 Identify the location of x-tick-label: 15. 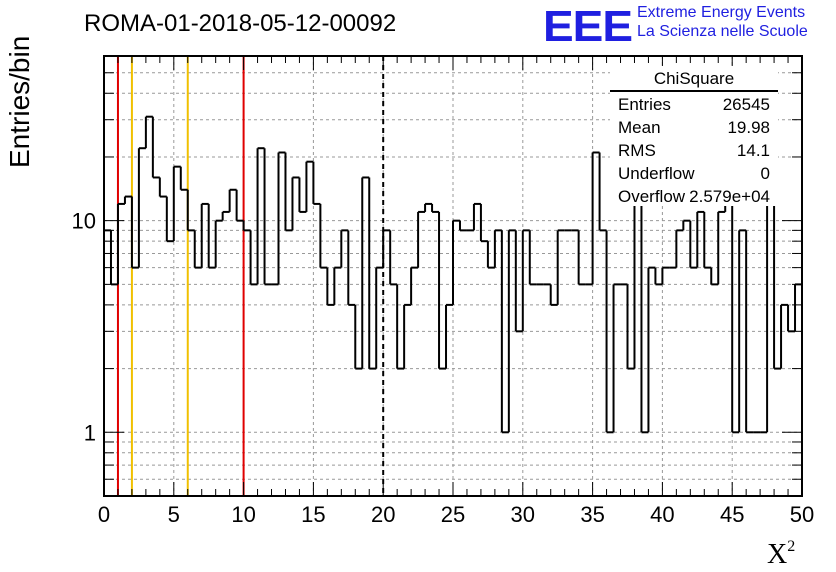
(313, 514).